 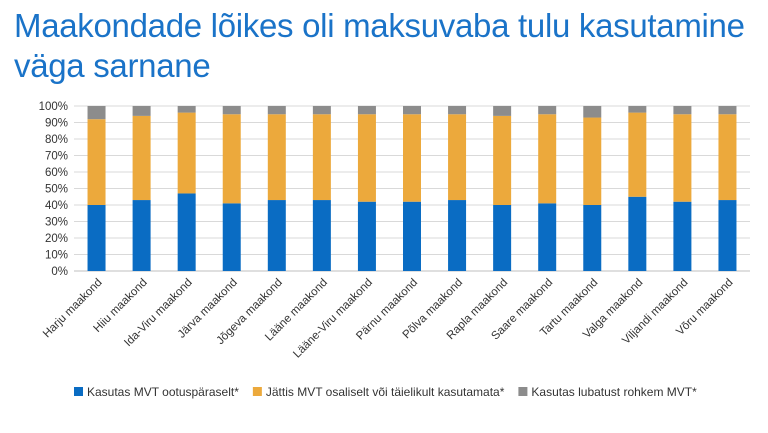 I want to click on legend-label: Kasutas lubatust rohkem MVT*, so click(x=614, y=392).